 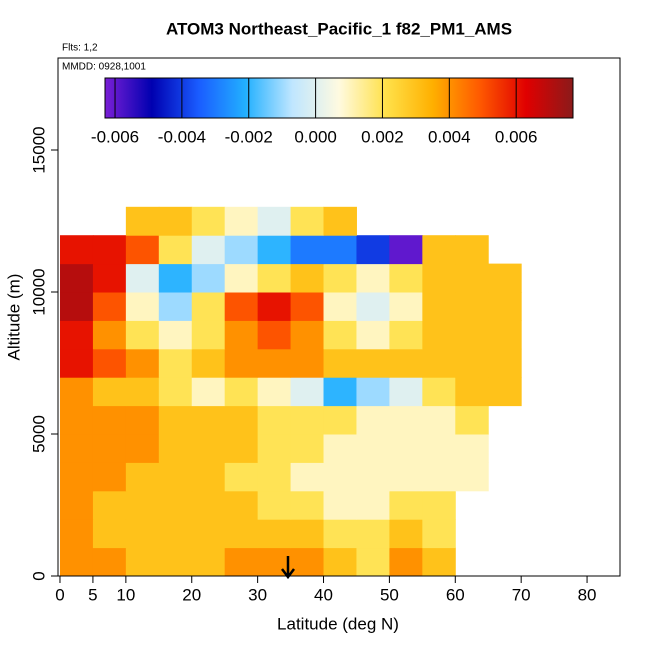 I want to click on y-tick-label: 15000, so click(x=38, y=149).